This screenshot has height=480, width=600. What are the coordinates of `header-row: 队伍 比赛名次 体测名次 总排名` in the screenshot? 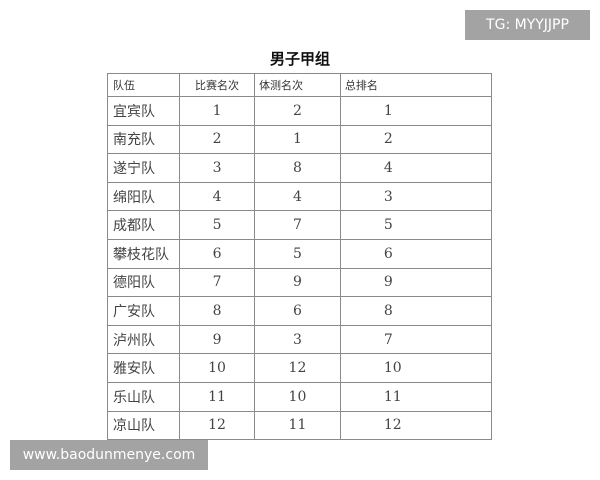 It's located at (300, 85).